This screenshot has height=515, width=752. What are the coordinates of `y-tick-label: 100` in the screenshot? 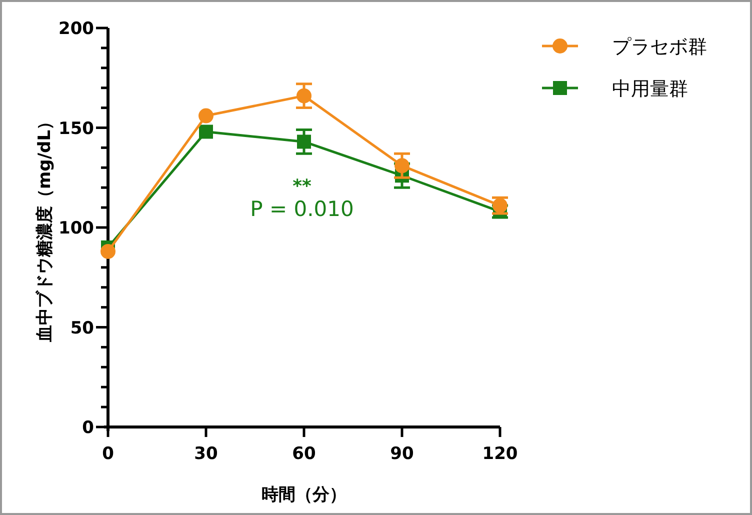 It's located at (76, 228).